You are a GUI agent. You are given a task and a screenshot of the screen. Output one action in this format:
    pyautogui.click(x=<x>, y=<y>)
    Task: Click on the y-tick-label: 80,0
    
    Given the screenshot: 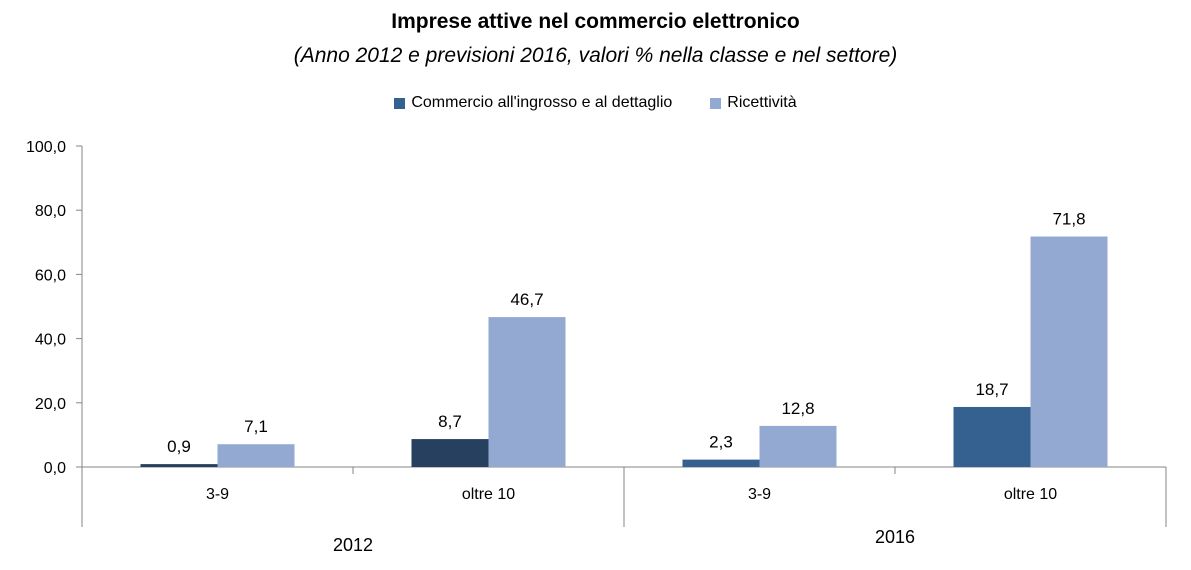 What is the action you would take?
    pyautogui.click(x=50, y=211)
    